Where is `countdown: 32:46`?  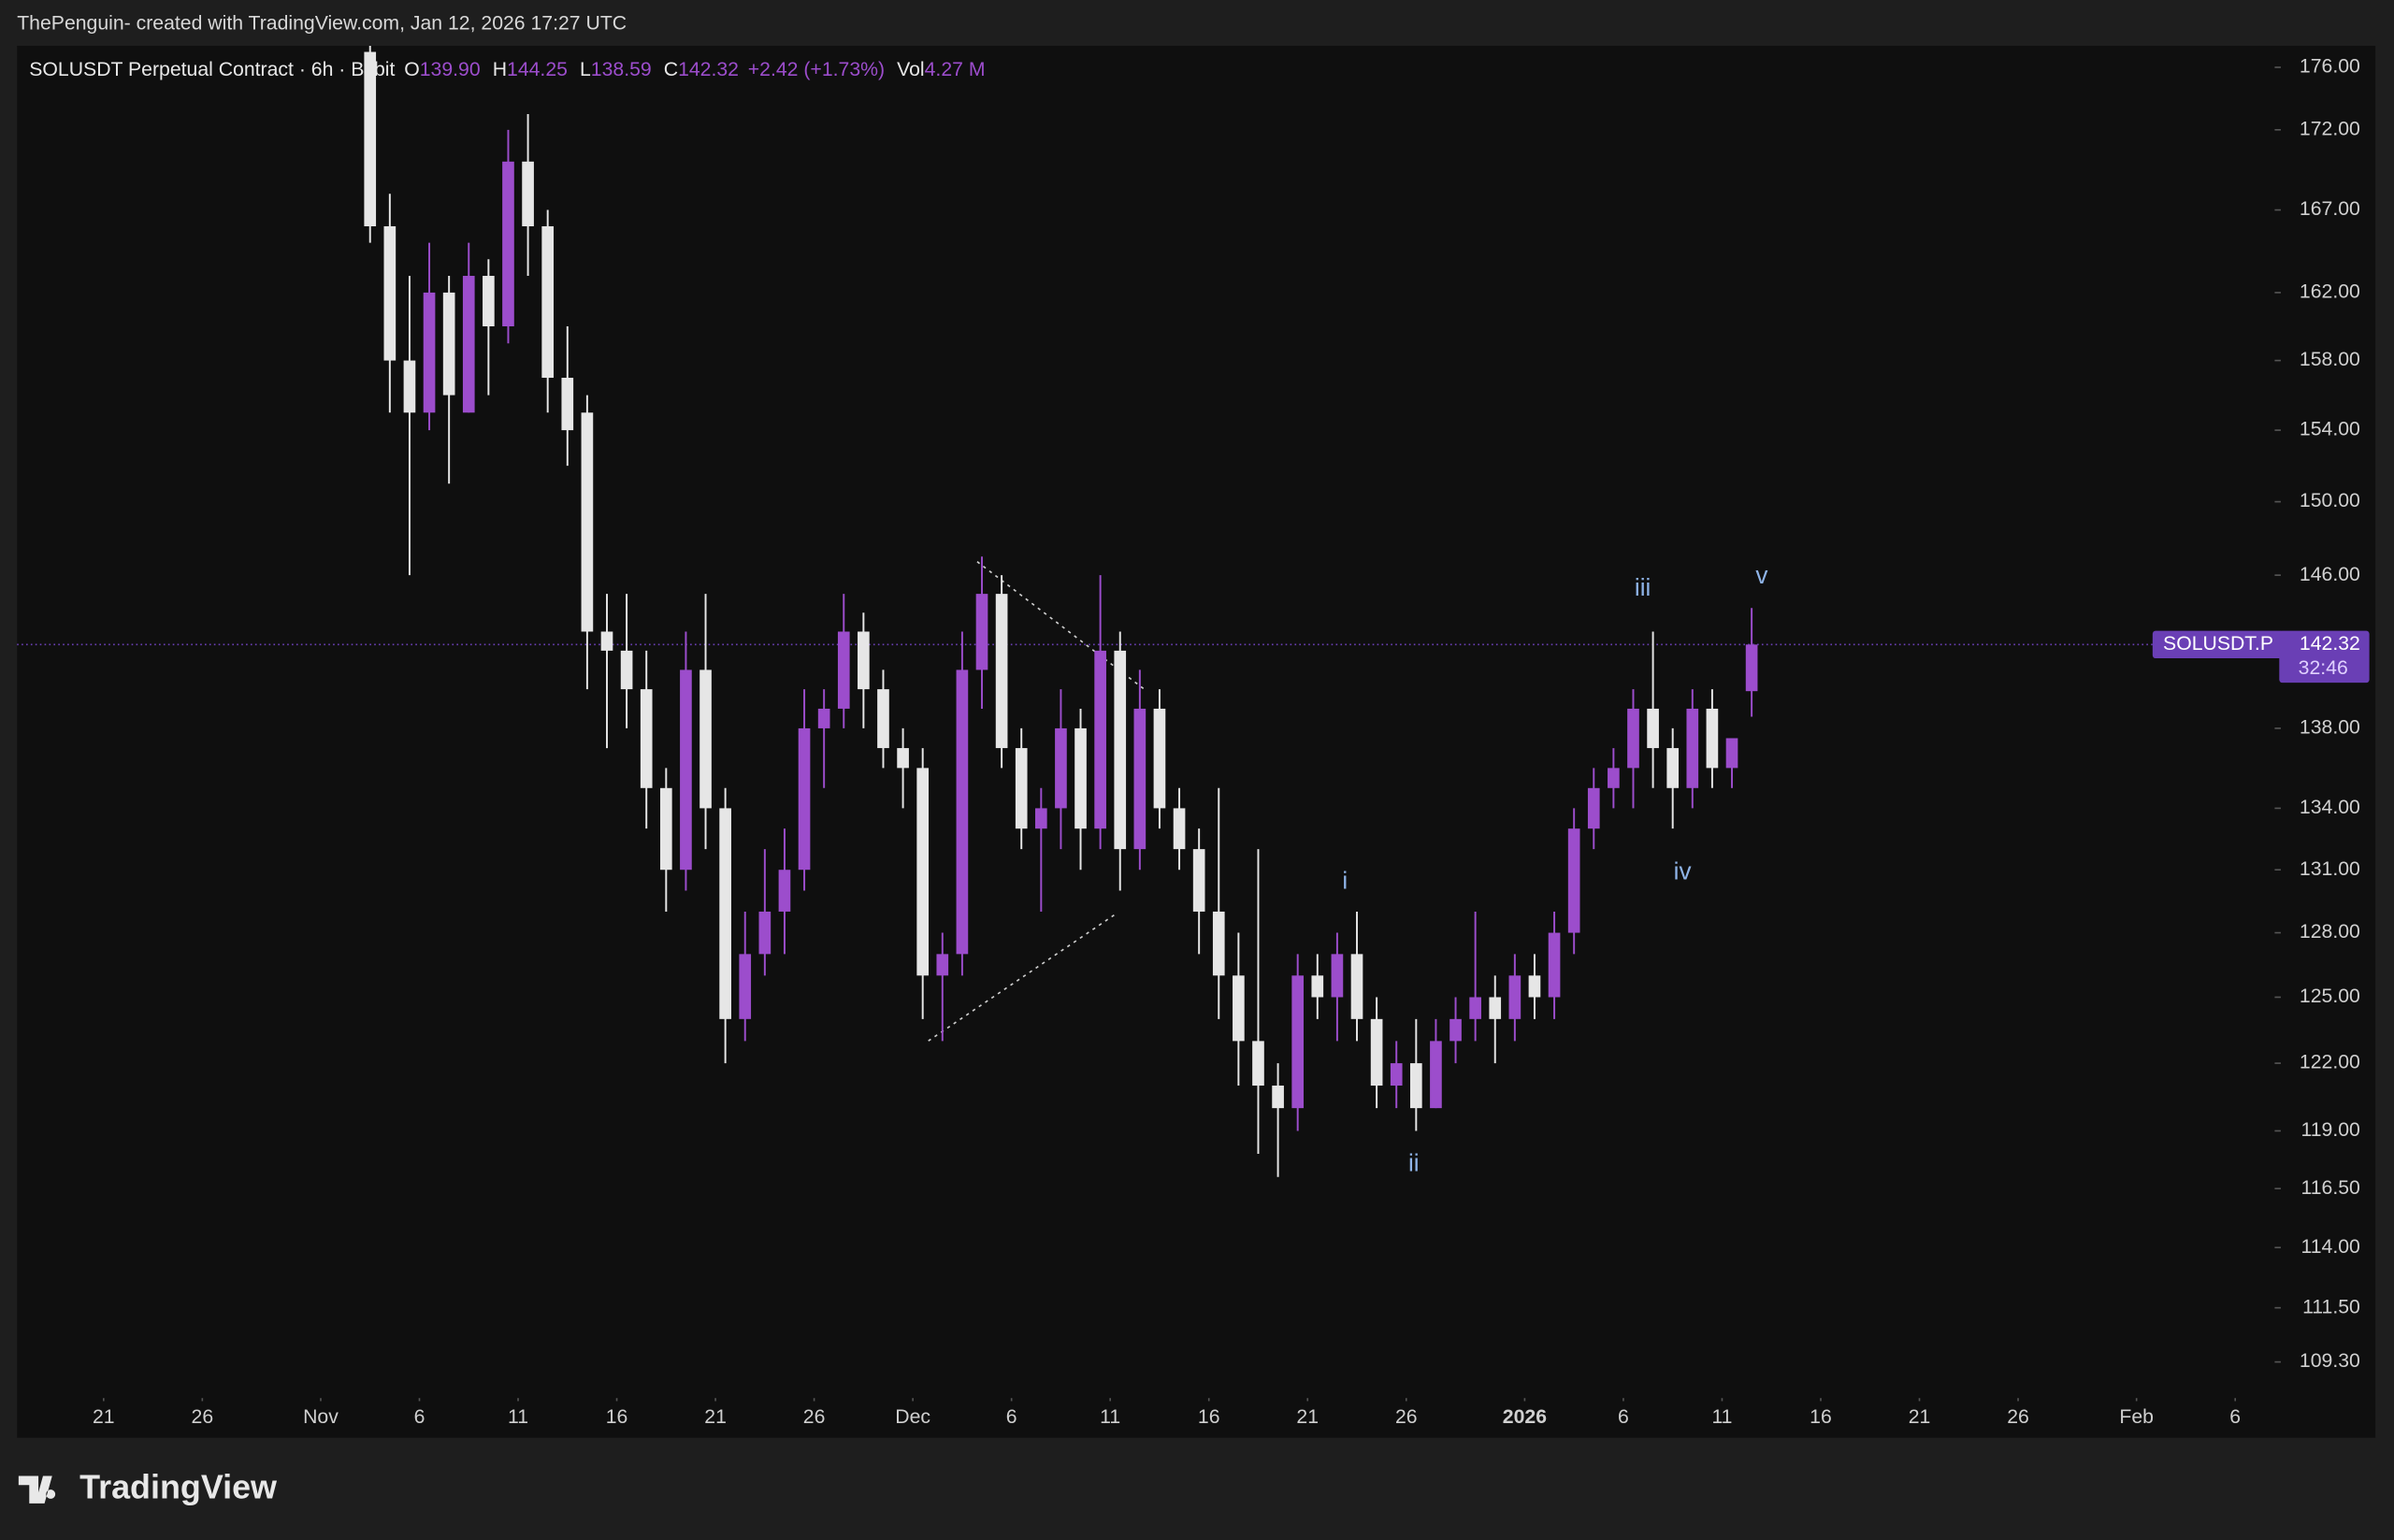 countdown: 32:46 is located at coordinates (2323, 668).